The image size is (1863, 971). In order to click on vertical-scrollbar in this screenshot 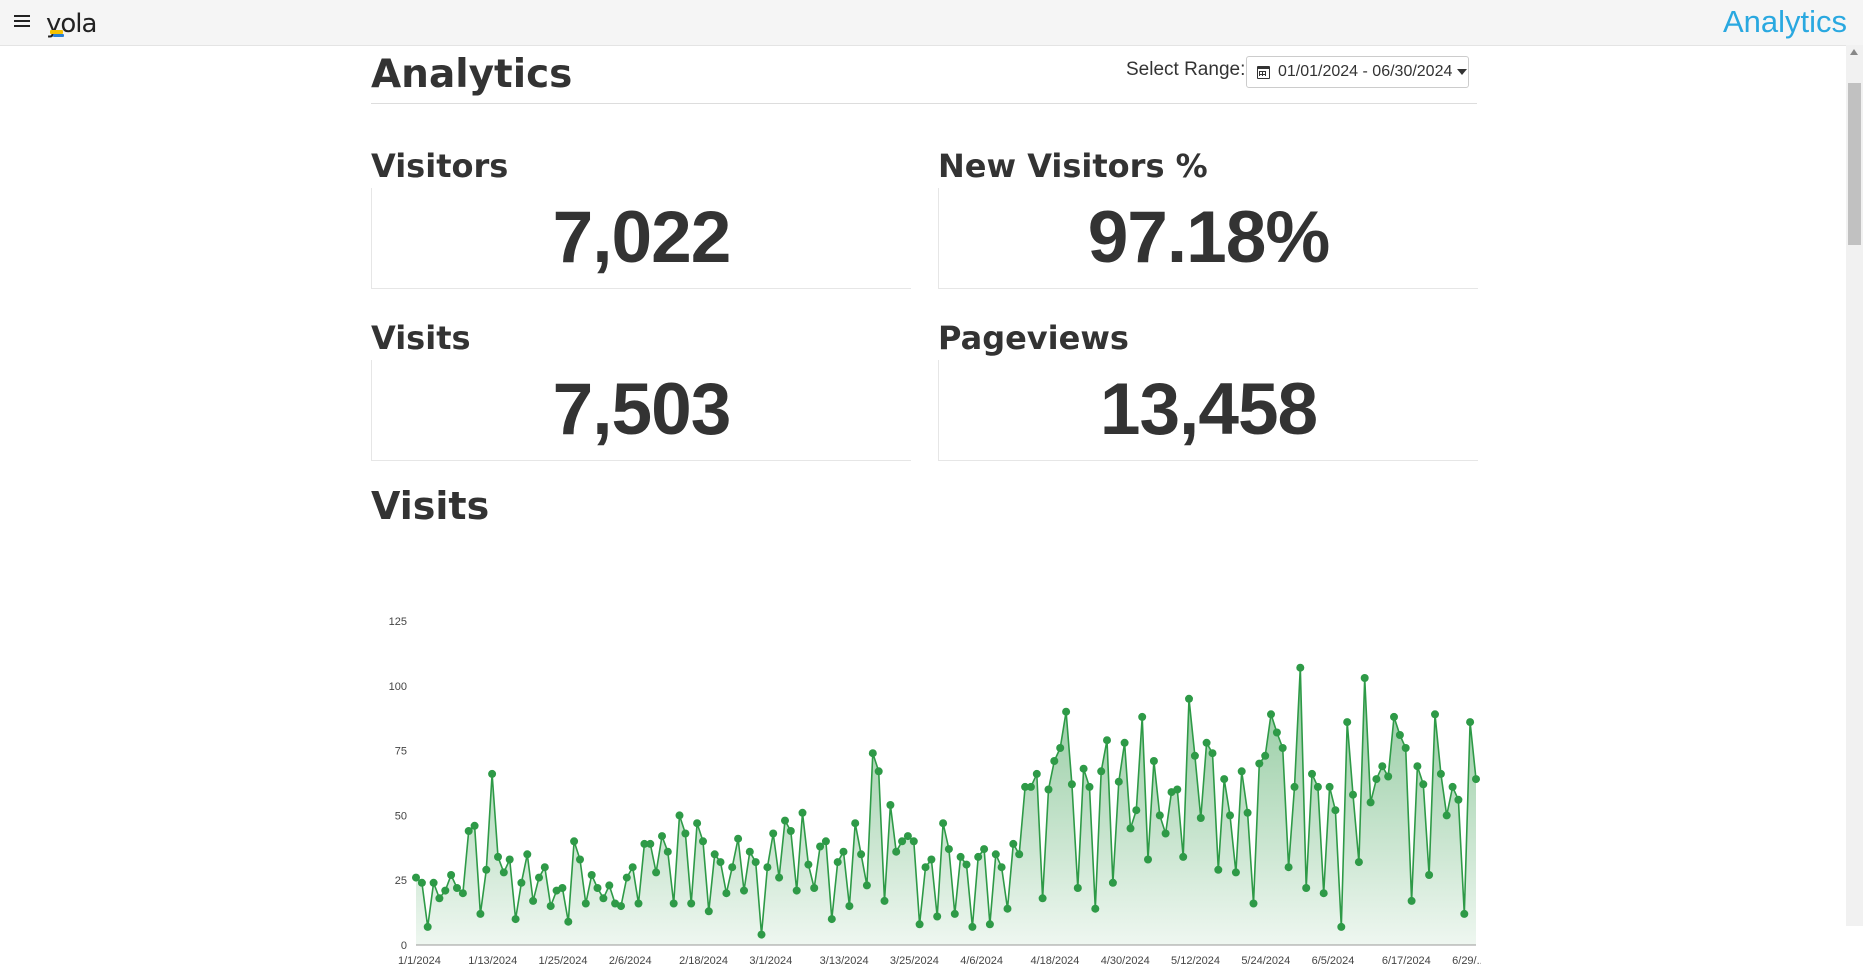, I will do `click(1854, 485)`.